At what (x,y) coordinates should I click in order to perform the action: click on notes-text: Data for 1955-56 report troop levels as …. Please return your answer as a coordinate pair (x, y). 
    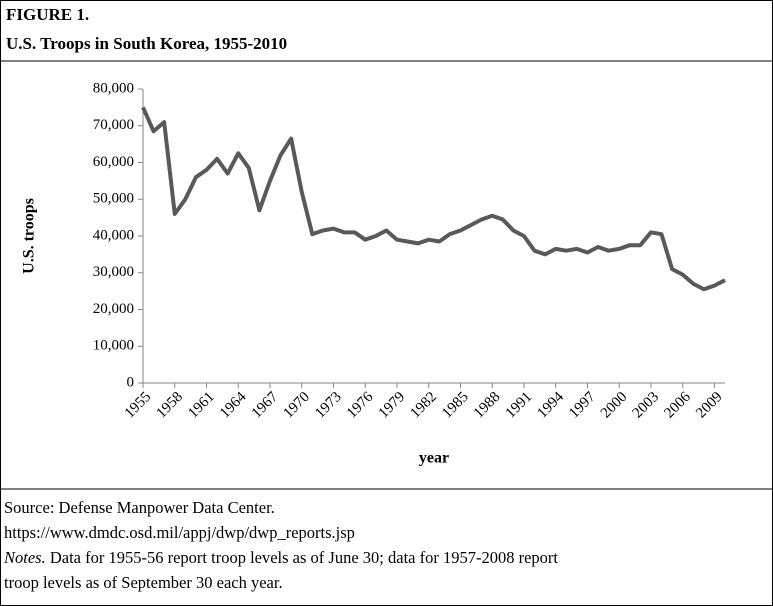
    Looking at the image, I should click on (302, 557).